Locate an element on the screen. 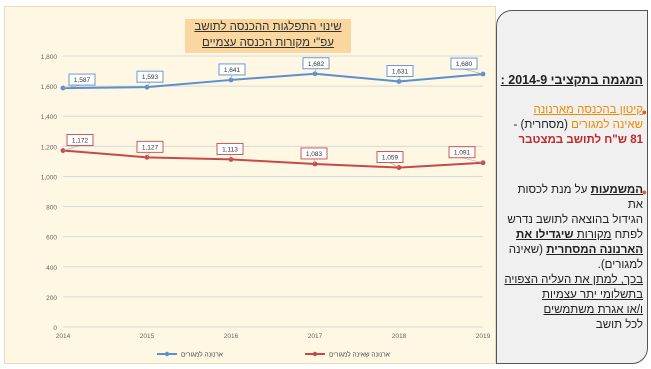 This screenshot has height=369, width=651. y-tick-label: 1,200 is located at coordinates (49, 147).